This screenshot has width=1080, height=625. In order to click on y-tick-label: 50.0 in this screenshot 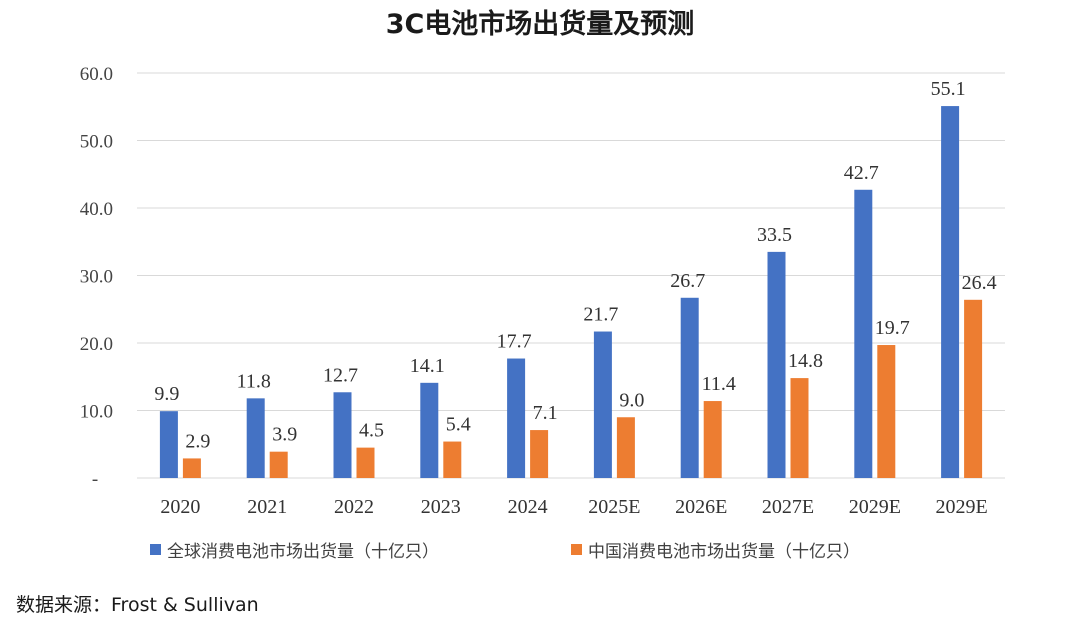, I will do `click(96, 142)`.